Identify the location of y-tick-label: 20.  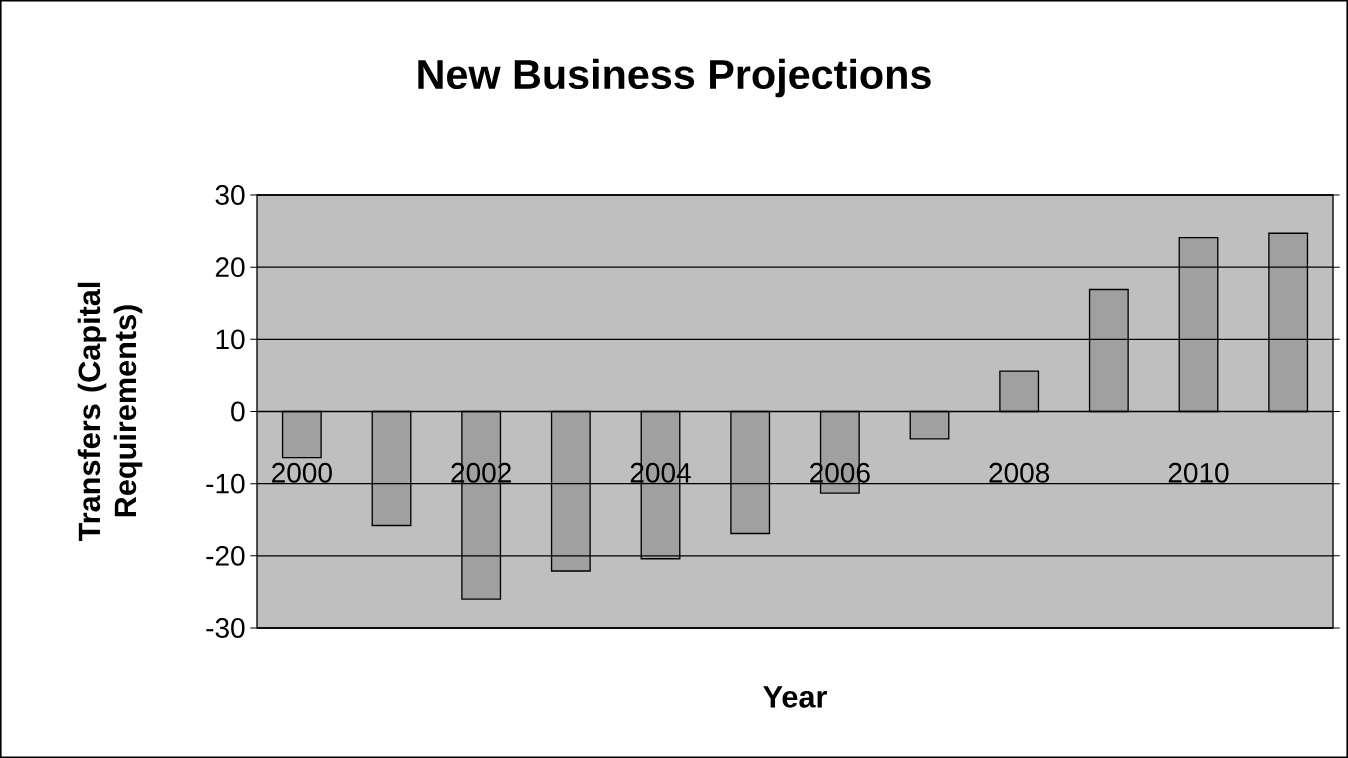
(230, 267).